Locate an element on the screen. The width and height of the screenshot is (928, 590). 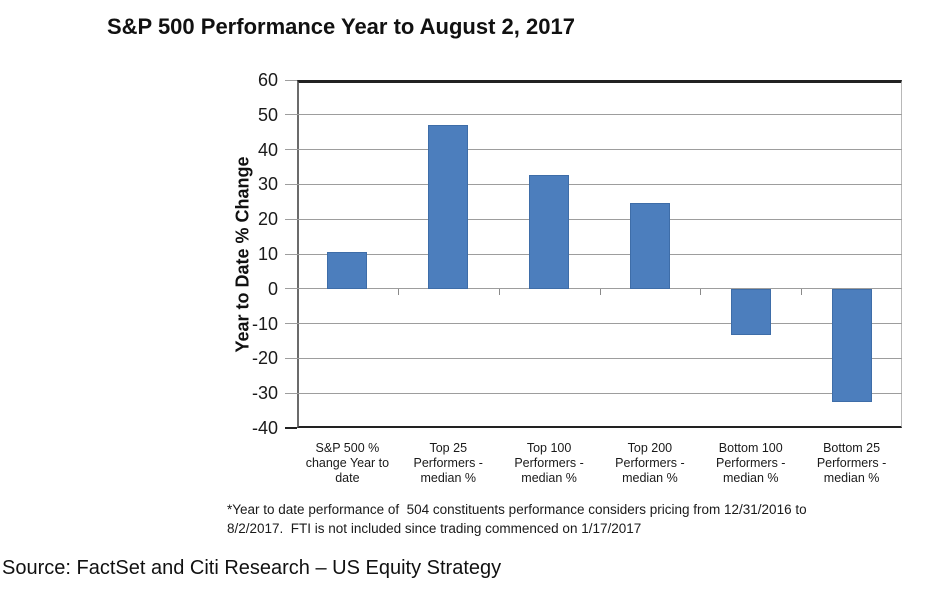
x-category-label: Bottom 25 Performers - median % is located at coordinates (852, 463).